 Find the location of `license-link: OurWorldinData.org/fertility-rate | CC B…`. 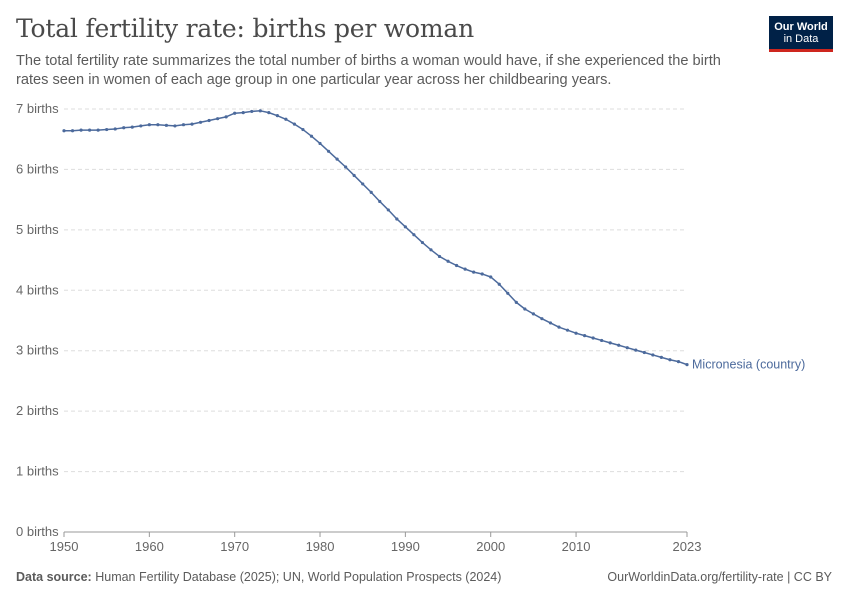

license-link: OurWorldinData.org/fertility-rate | CC B… is located at coordinates (719, 577).